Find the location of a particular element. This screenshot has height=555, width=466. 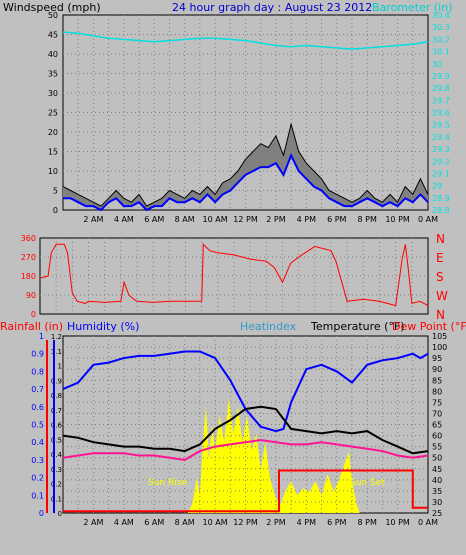

humidity-y-tick: 0.6 is located at coordinates (57, 426).